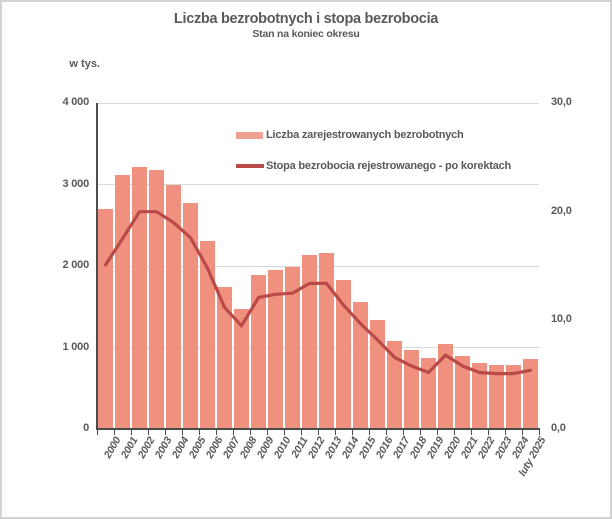 This screenshot has height=519, width=612. I want to click on bar-2002, so click(139, 297).